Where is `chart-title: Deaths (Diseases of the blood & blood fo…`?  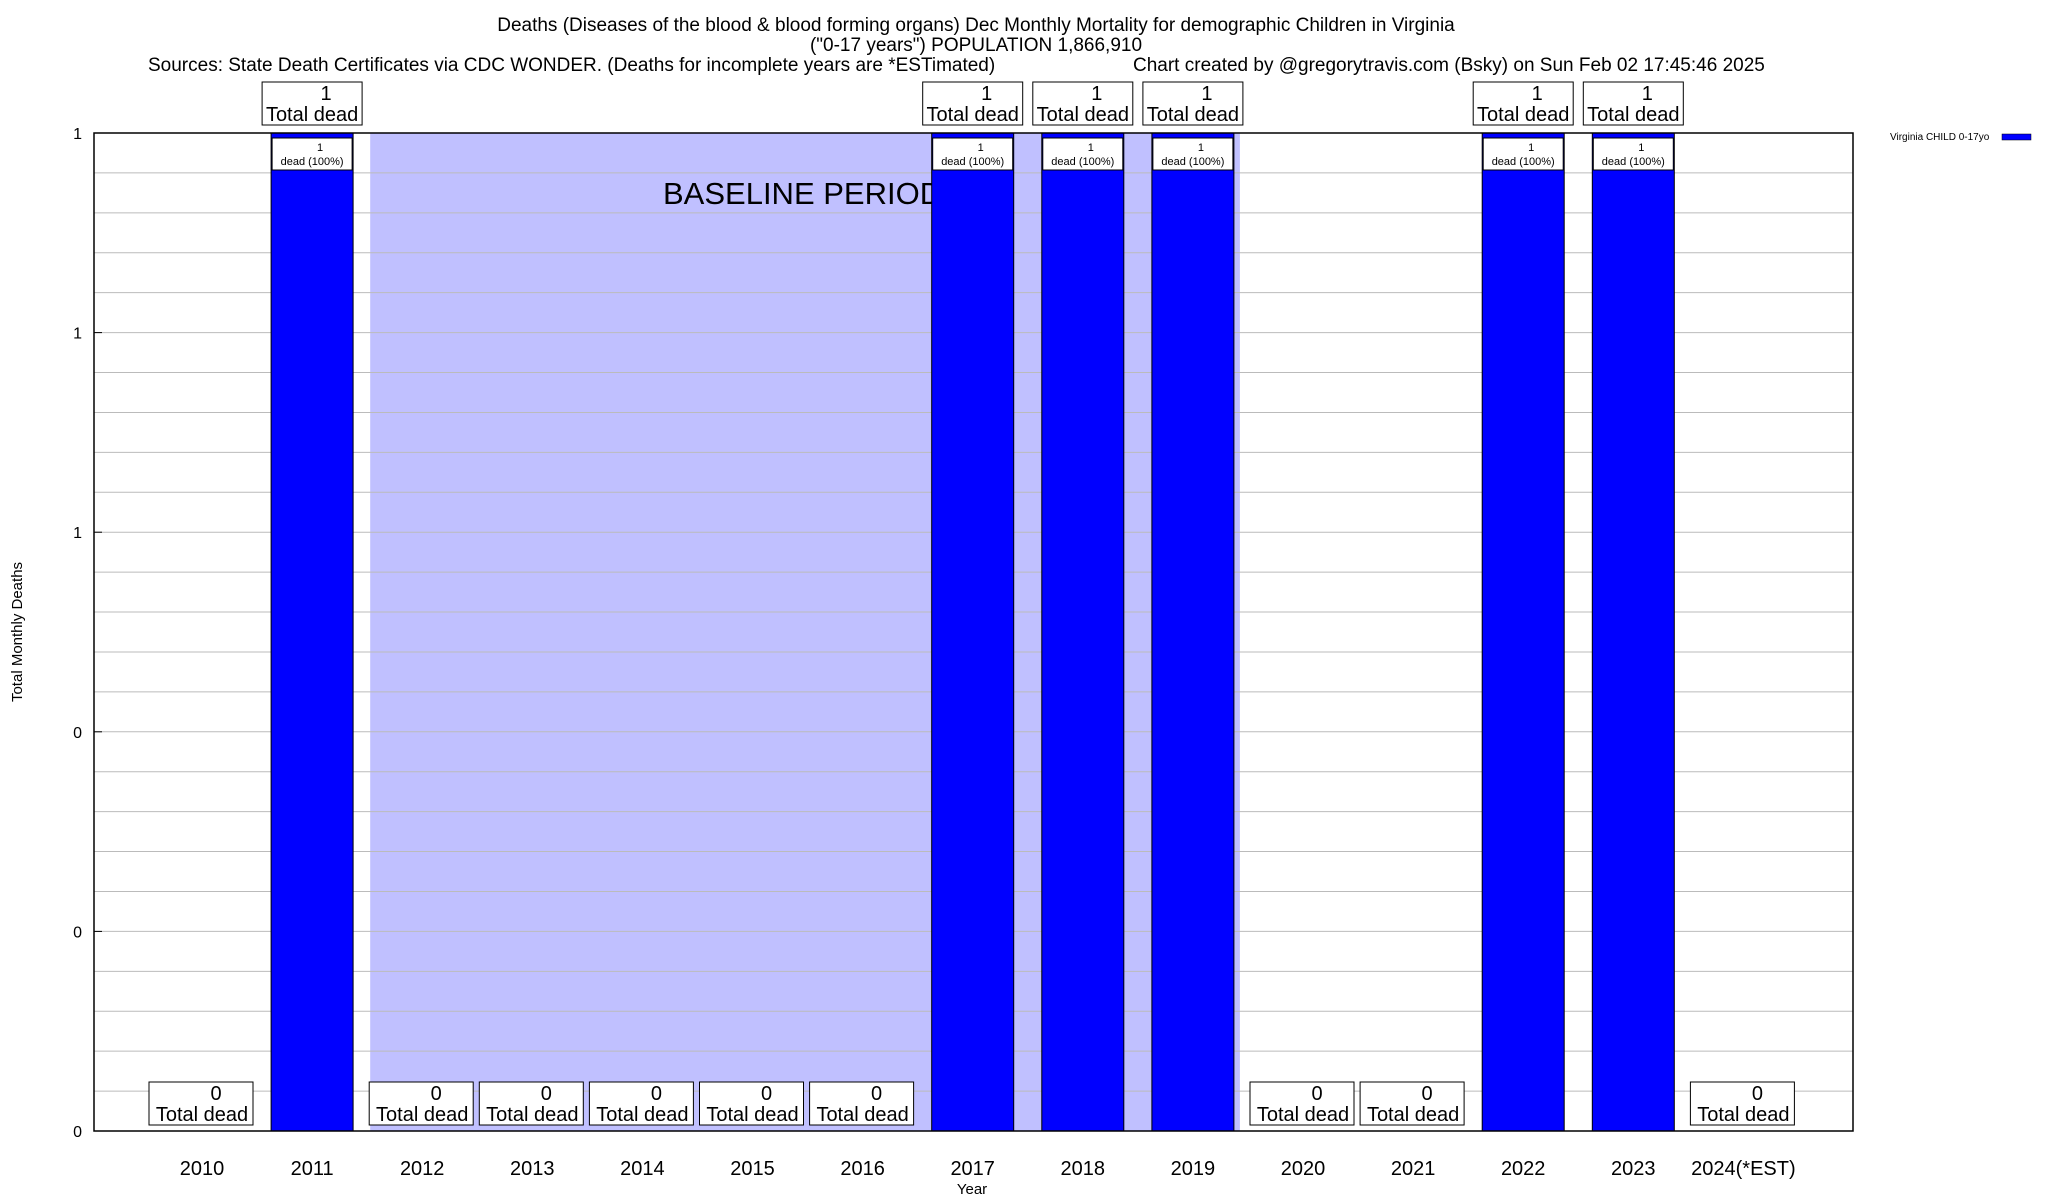 chart-title: Deaths (Diseases of the blood & blood fo… is located at coordinates (976, 25).